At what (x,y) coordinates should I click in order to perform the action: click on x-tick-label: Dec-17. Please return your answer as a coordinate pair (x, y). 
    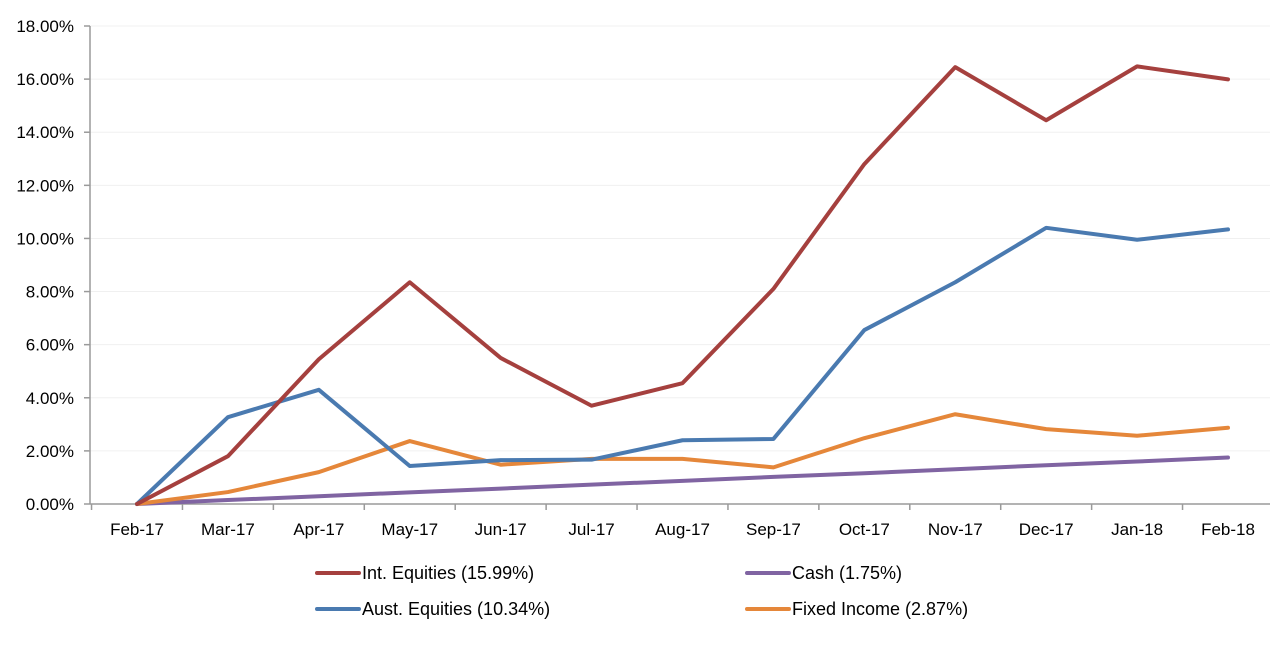
    Looking at the image, I should click on (1046, 529).